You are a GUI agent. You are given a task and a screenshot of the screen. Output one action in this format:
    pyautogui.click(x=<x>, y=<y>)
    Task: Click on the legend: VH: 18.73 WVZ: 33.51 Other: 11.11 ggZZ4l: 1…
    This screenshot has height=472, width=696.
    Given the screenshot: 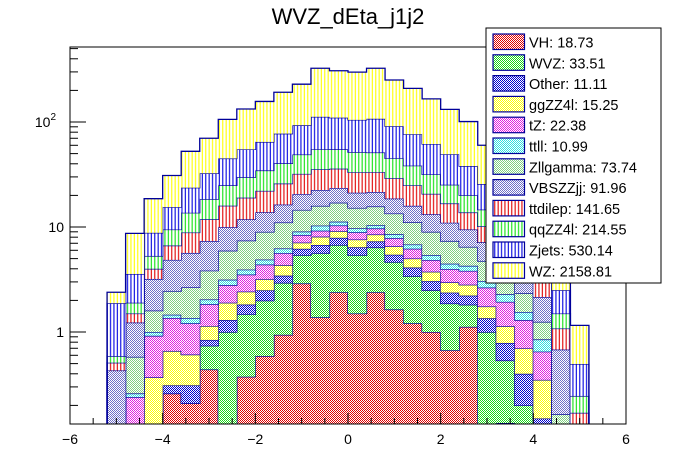 What is the action you would take?
    pyautogui.click(x=573, y=155)
    